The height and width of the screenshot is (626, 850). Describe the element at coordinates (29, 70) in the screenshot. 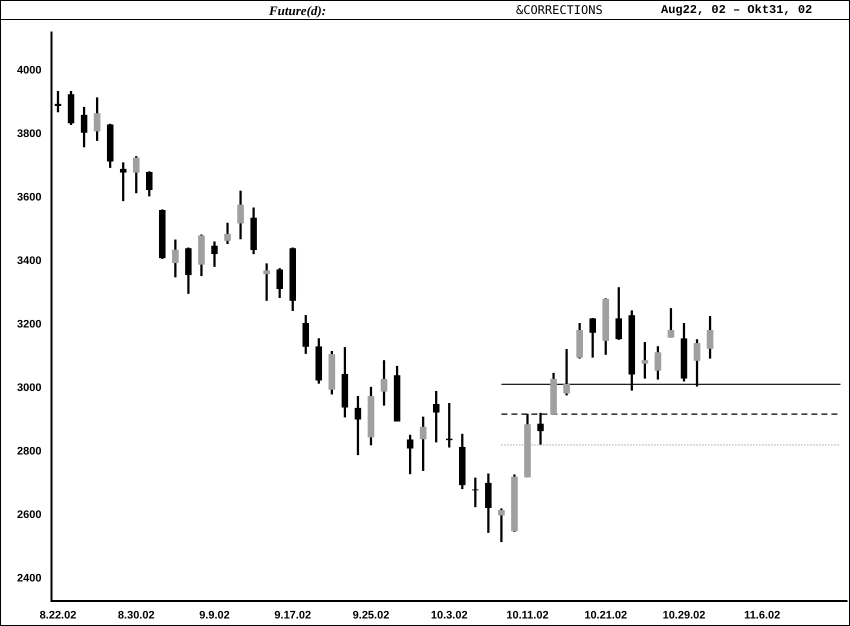

I see `y-tick-label: 4000` at that location.